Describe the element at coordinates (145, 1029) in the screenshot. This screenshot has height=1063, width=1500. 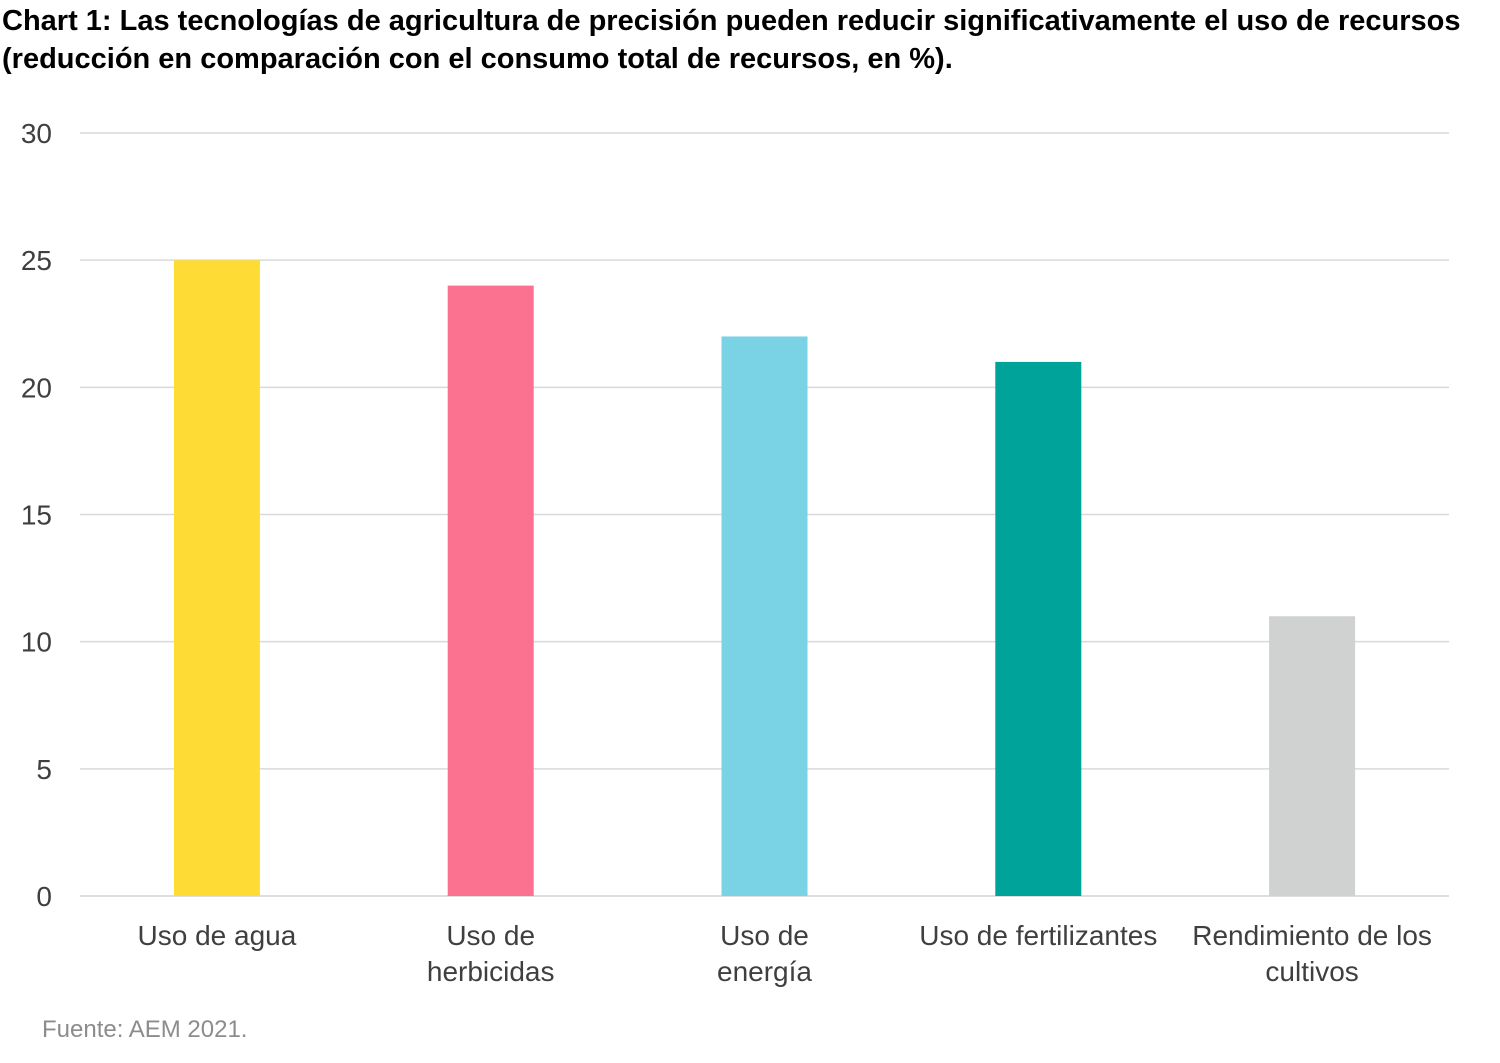
I see `source-note: Fuente: AEM 2021.` at that location.